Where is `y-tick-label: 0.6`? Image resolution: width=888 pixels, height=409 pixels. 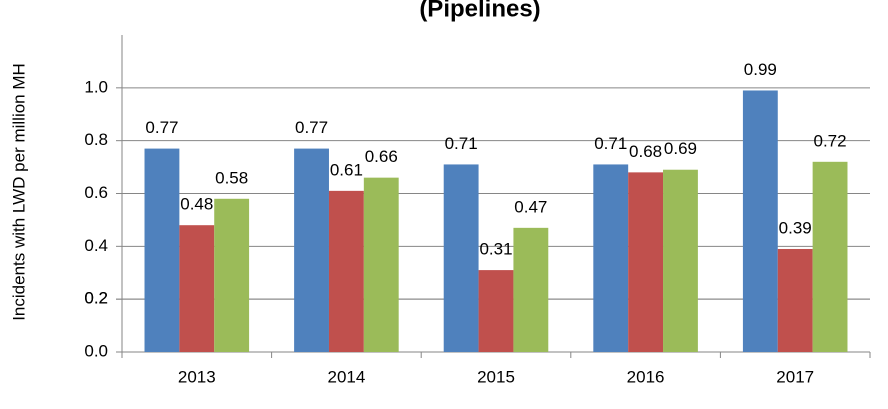 y-tick-label: 0.6 is located at coordinates (96, 192).